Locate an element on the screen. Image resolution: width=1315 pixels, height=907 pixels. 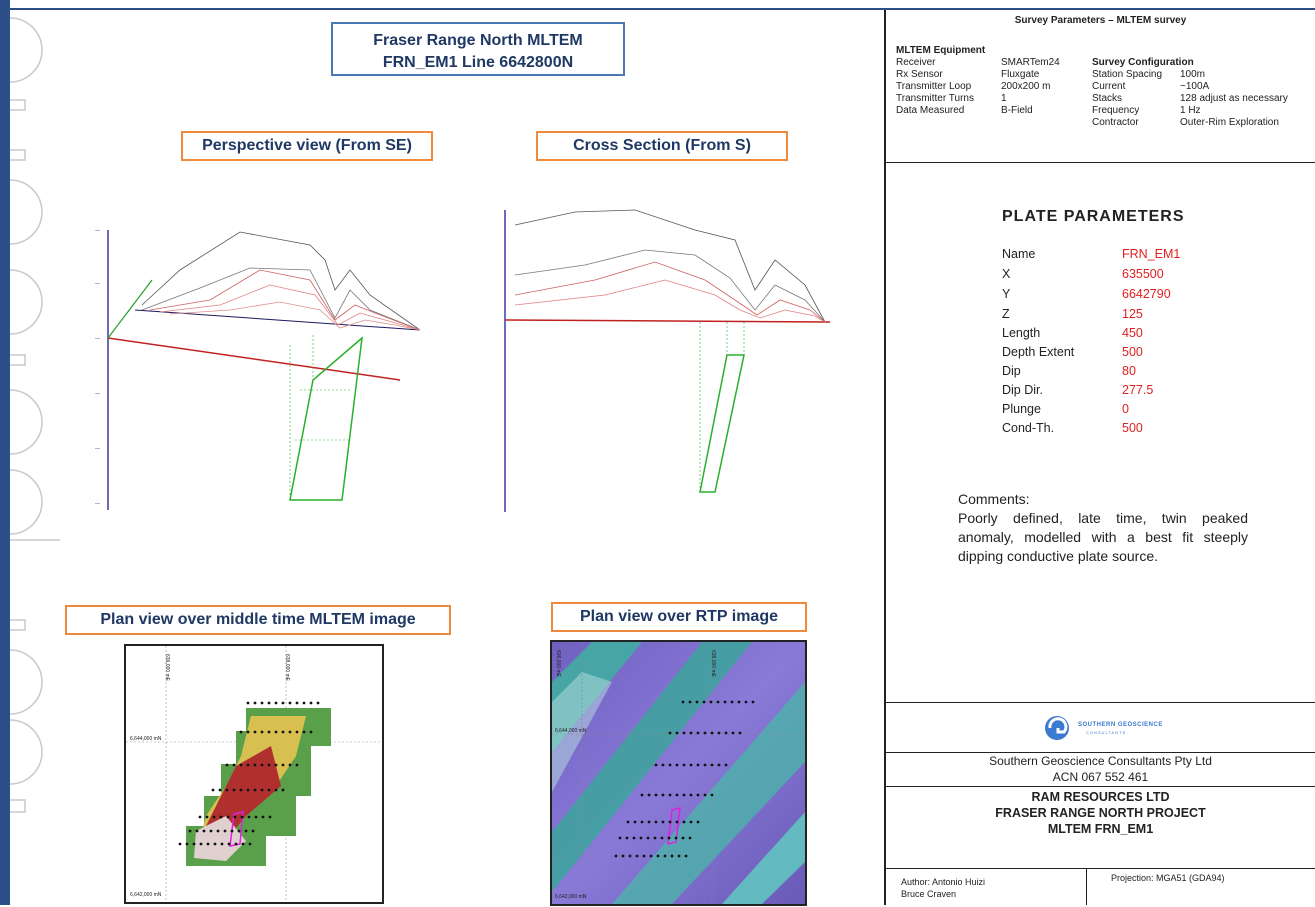
equip-value: 200x200 m is located at coordinates (1026, 86).